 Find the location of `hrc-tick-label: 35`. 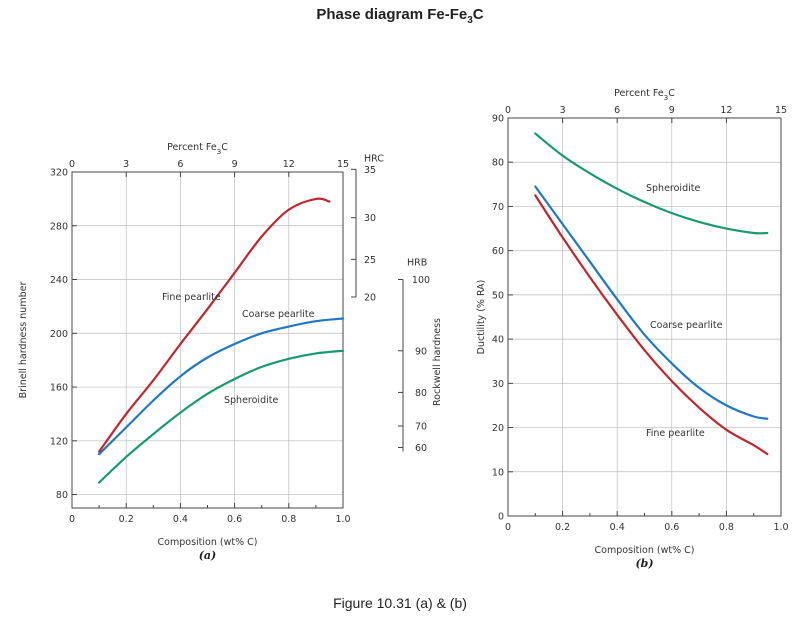

hrc-tick-label: 35 is located at coordinates (370, 170).